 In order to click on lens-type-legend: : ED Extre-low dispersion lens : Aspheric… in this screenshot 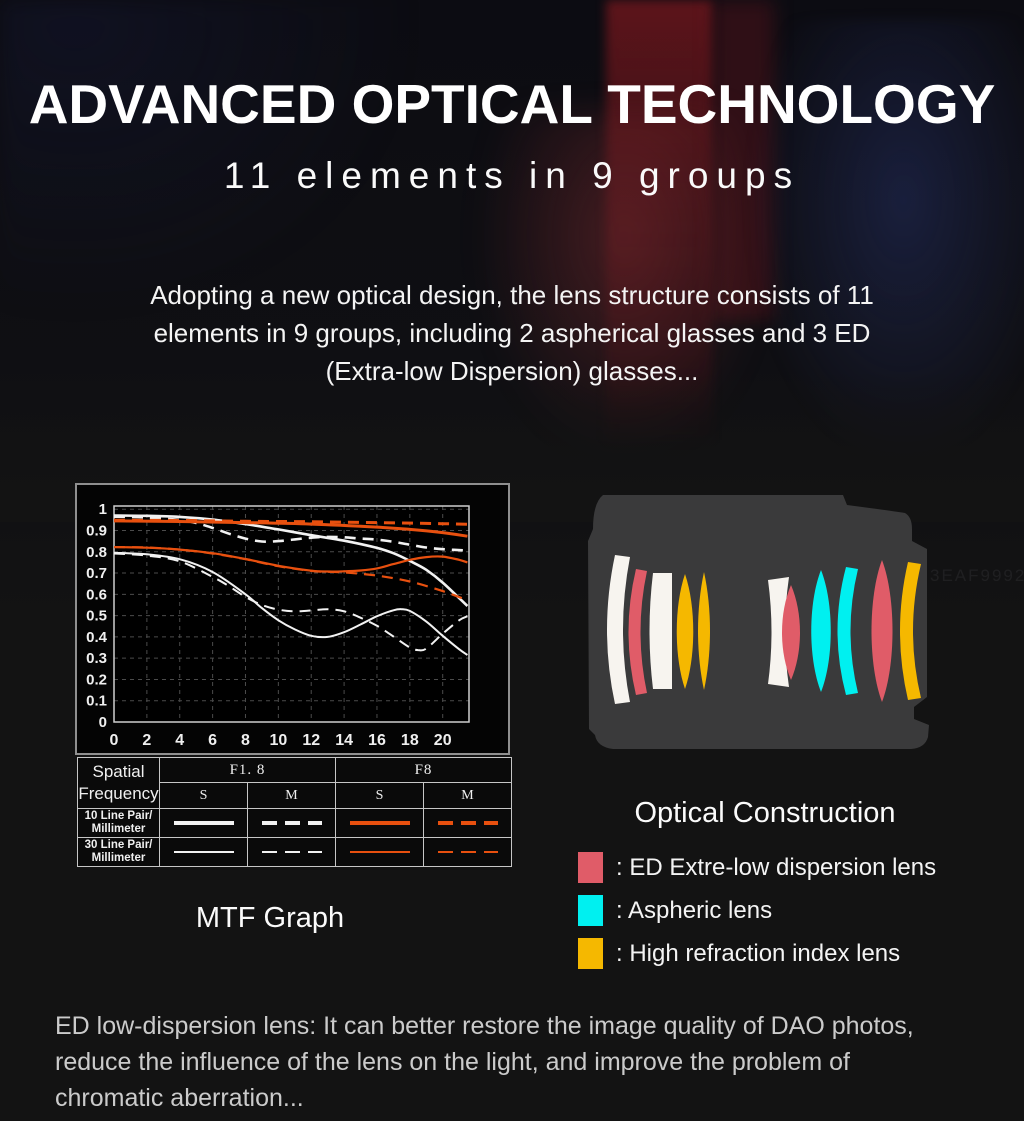, I will do `click(788, 910)`.